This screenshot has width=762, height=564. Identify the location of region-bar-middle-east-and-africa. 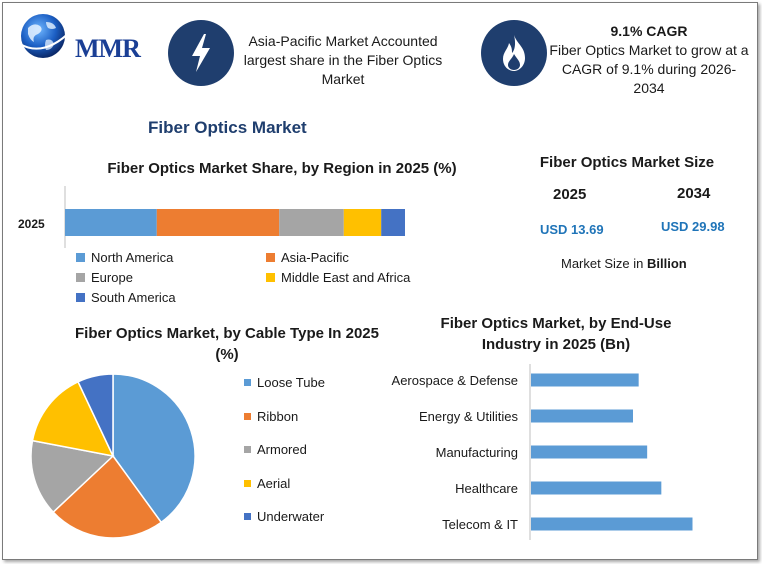
(362, 222).